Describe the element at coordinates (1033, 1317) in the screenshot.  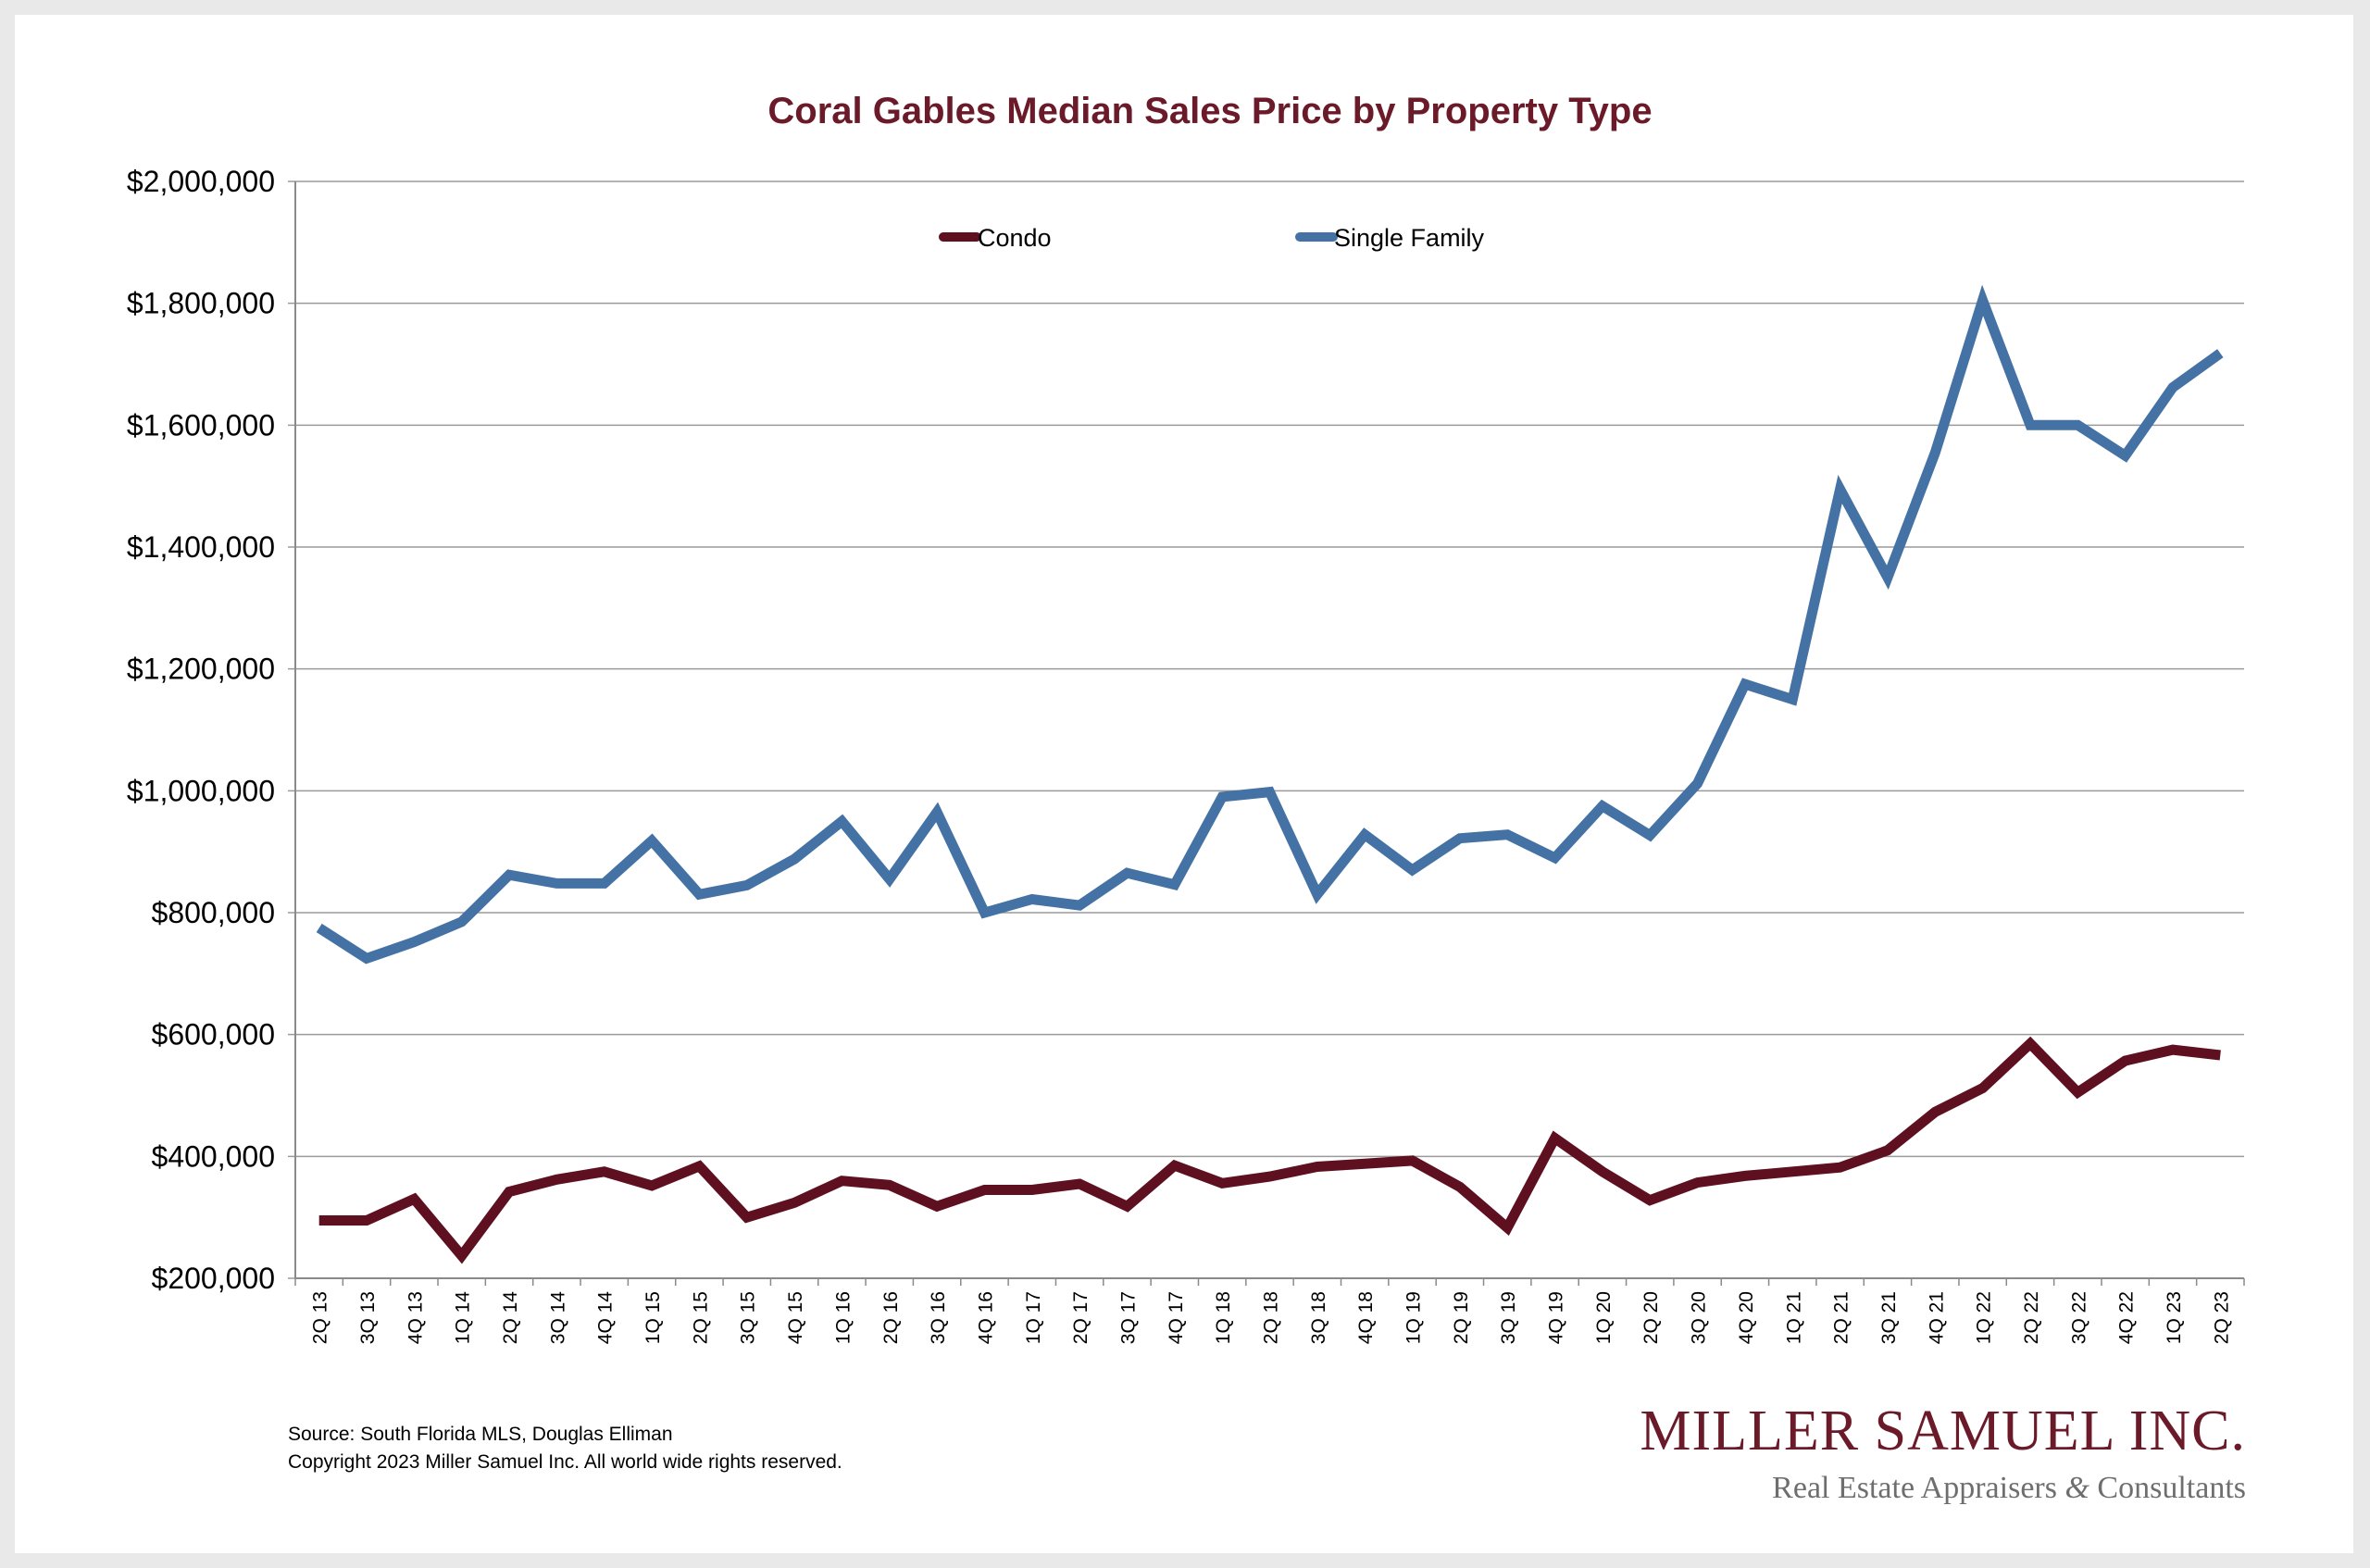
I see `x-tick-label: 1Q 17` at that location.